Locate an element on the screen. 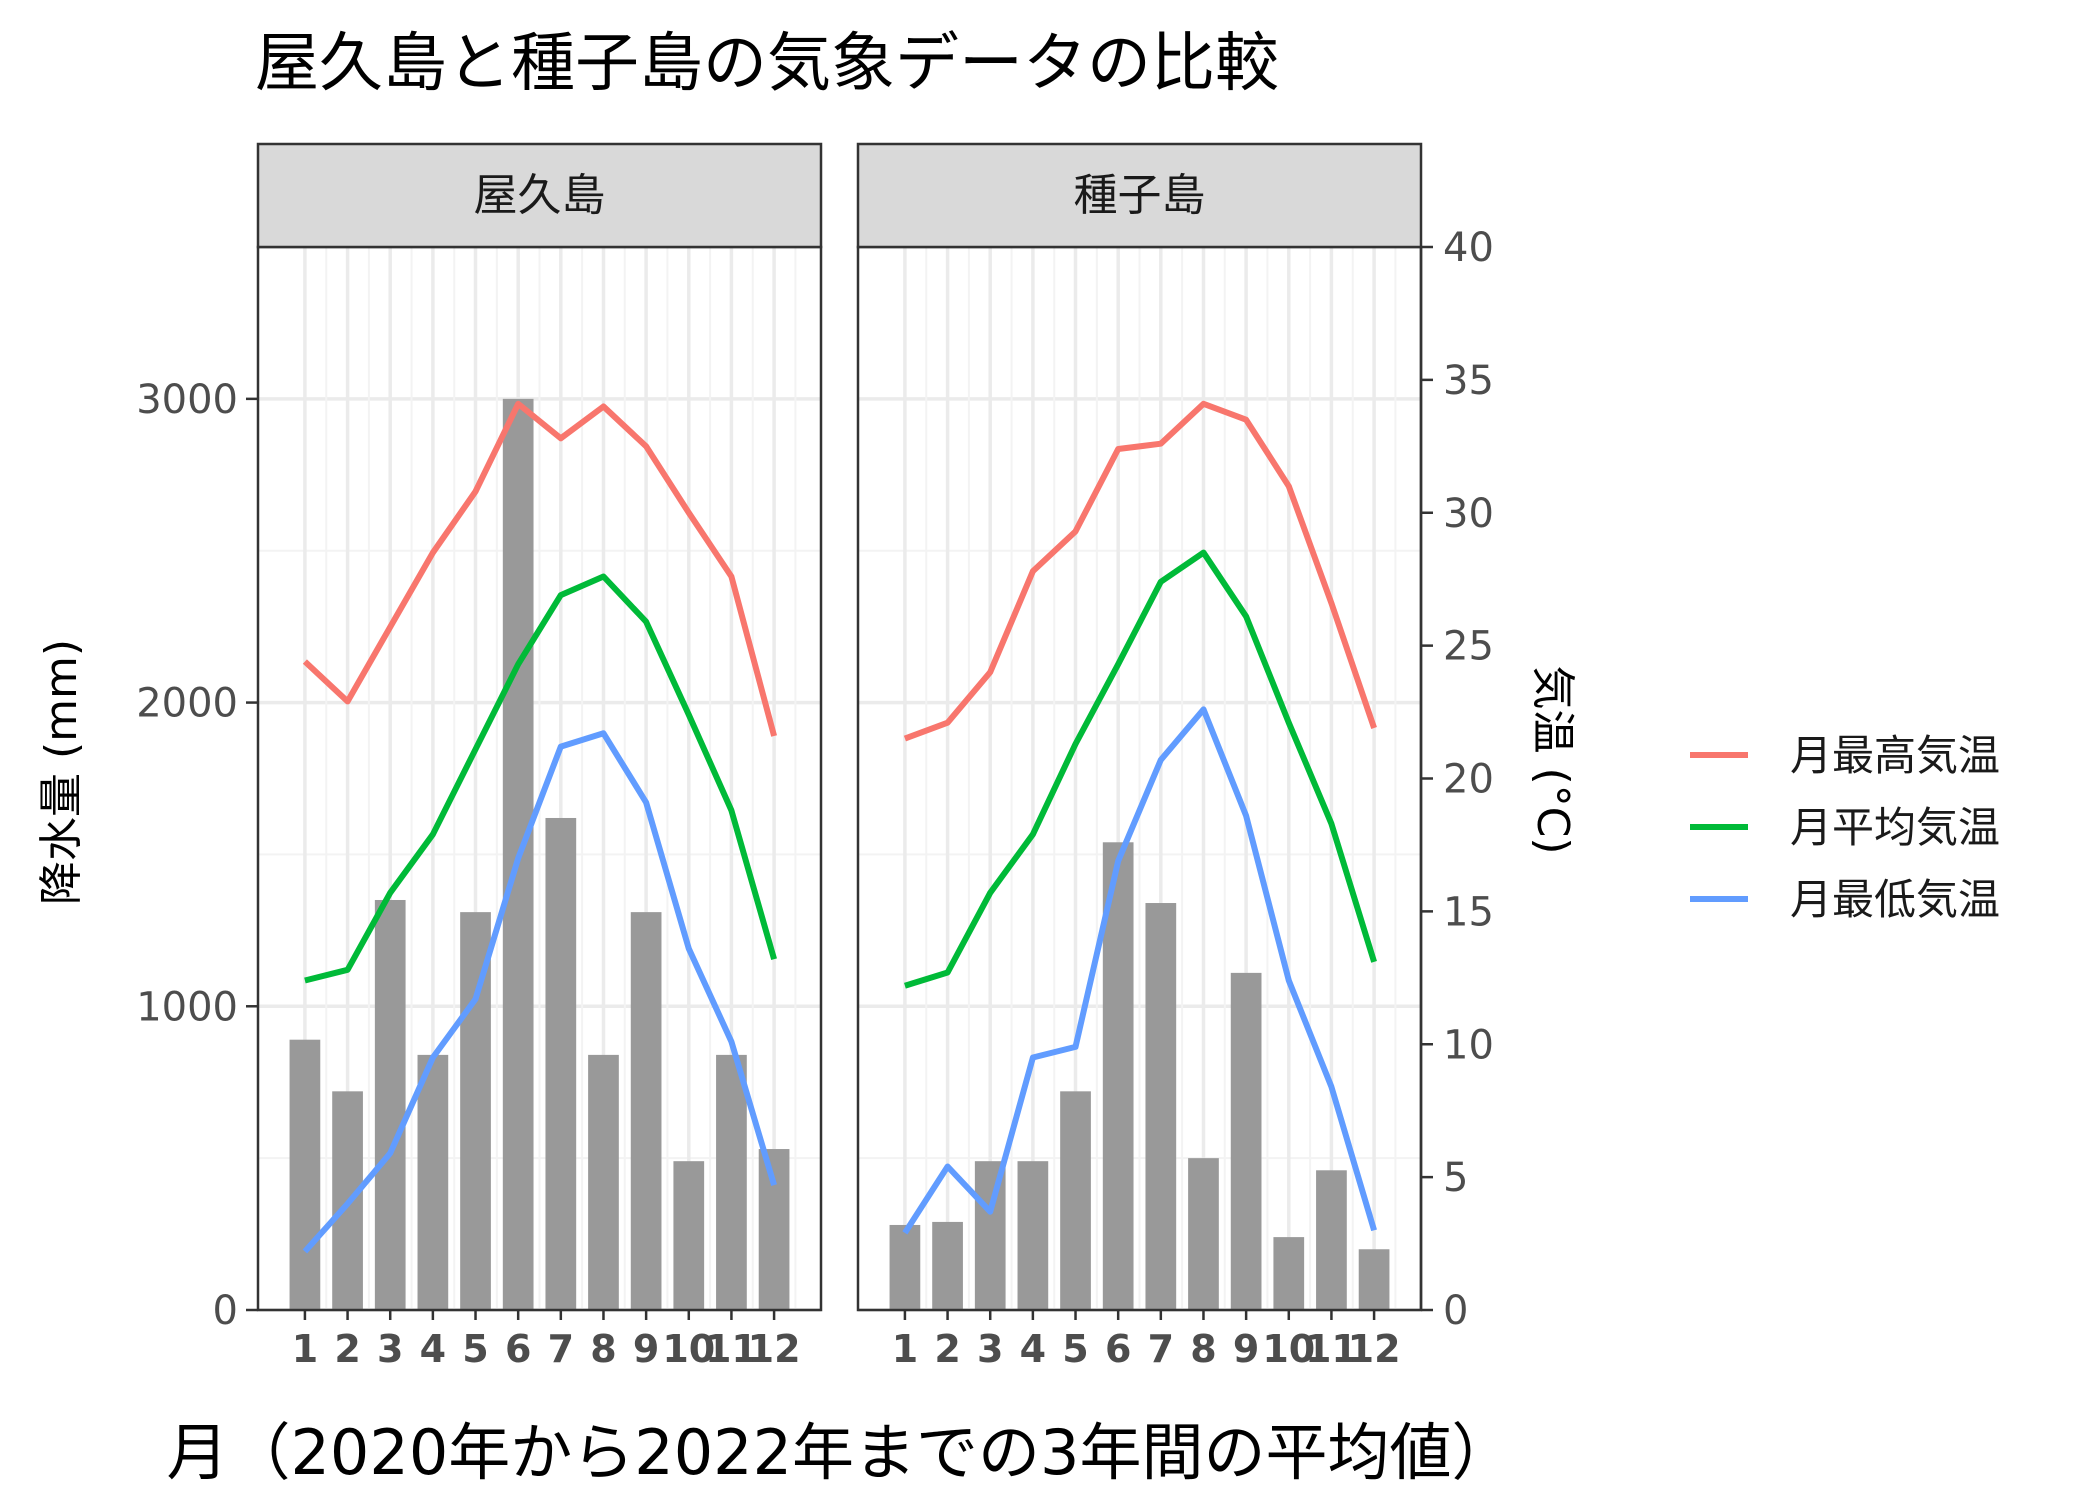 The image size is (2100, 1499). y2-tick-label: 40 is located at coordinates (1468, 248).